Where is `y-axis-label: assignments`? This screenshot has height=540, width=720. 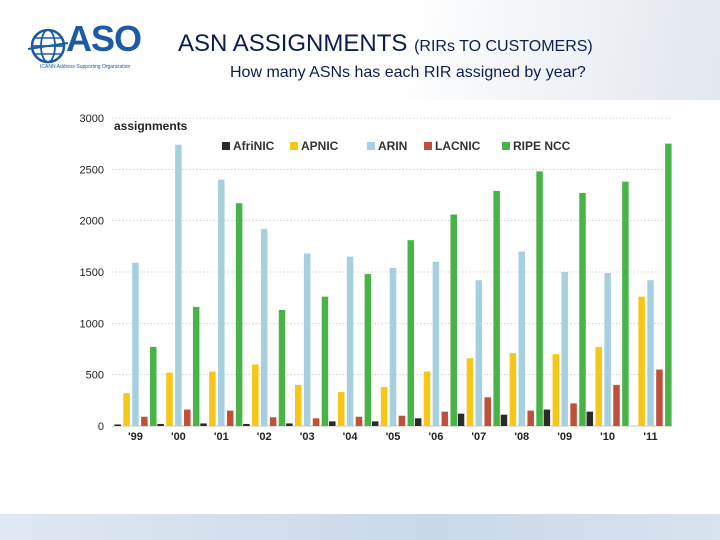 y-axis-label: assignments is located at coordinates (151, 126).